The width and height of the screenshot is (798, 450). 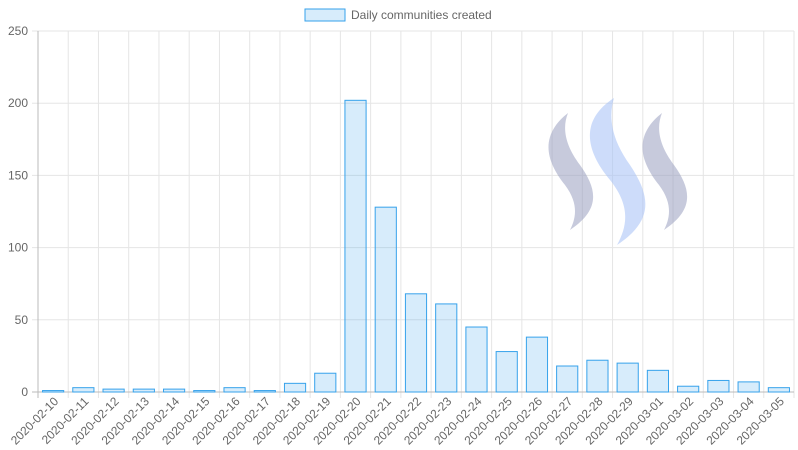 I want to click on y-tick-label: 200, so click(x=18, y=103).